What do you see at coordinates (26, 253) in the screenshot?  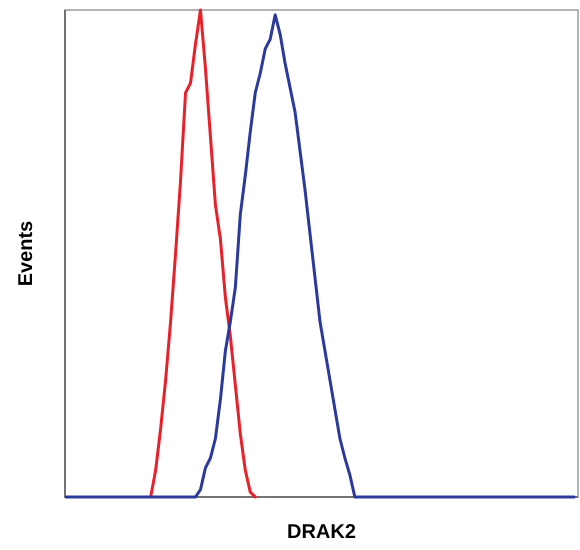 I see `y-axis-title: Events` at bounding box center [26, 253].